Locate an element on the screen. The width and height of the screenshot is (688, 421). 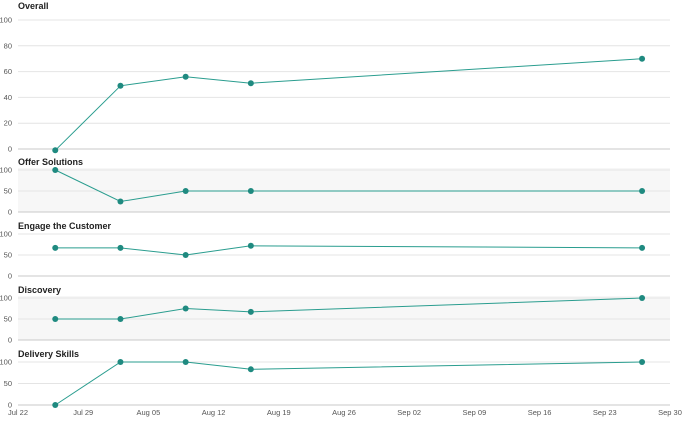
x-tick-label: Aug 05 is located at coordinates (149, 412).